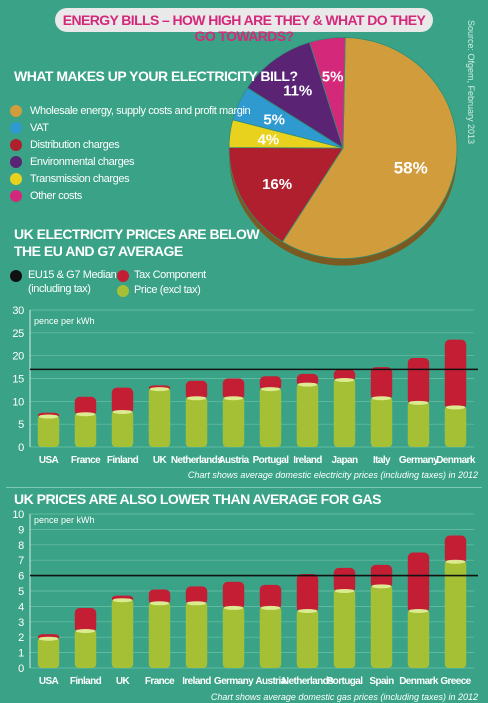 This screenshot has height=703, width=488. Describe the element at coordinates (159, 634) in the screenshot. I see `bar-price-france` at that location.